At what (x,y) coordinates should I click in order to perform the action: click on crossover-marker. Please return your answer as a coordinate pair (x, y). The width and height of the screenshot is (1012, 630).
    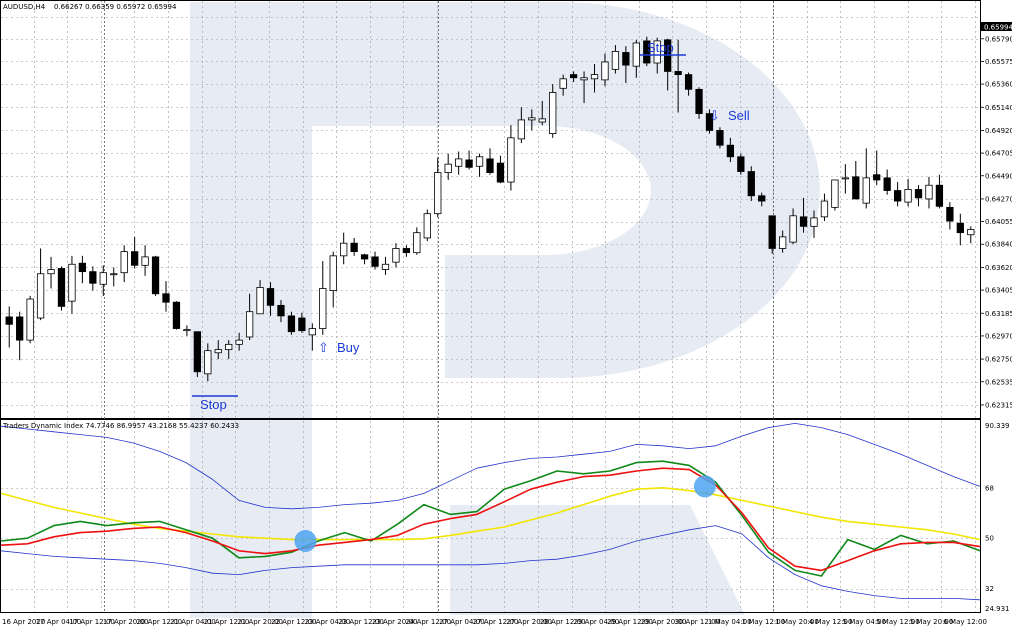
    Looking at the image, I should click on (704, 486).